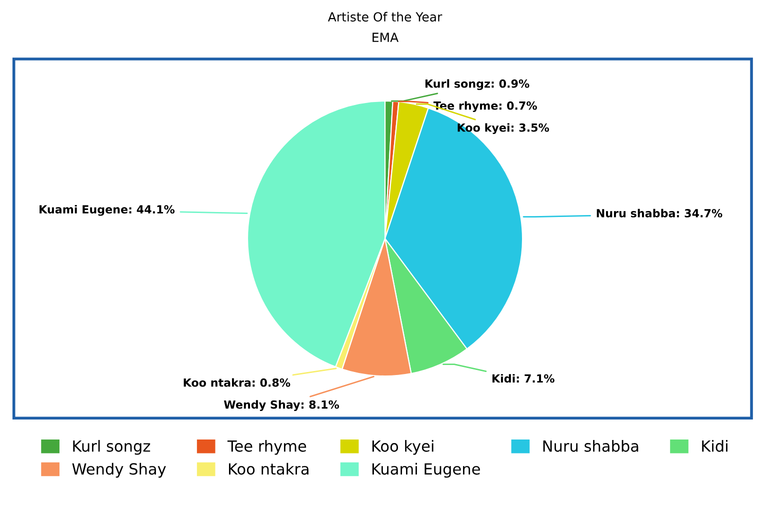  Describe the element at coordinates (282, 405) in the screenshot. I see `data-label: Wendy Shay: 8.1%` at that location.